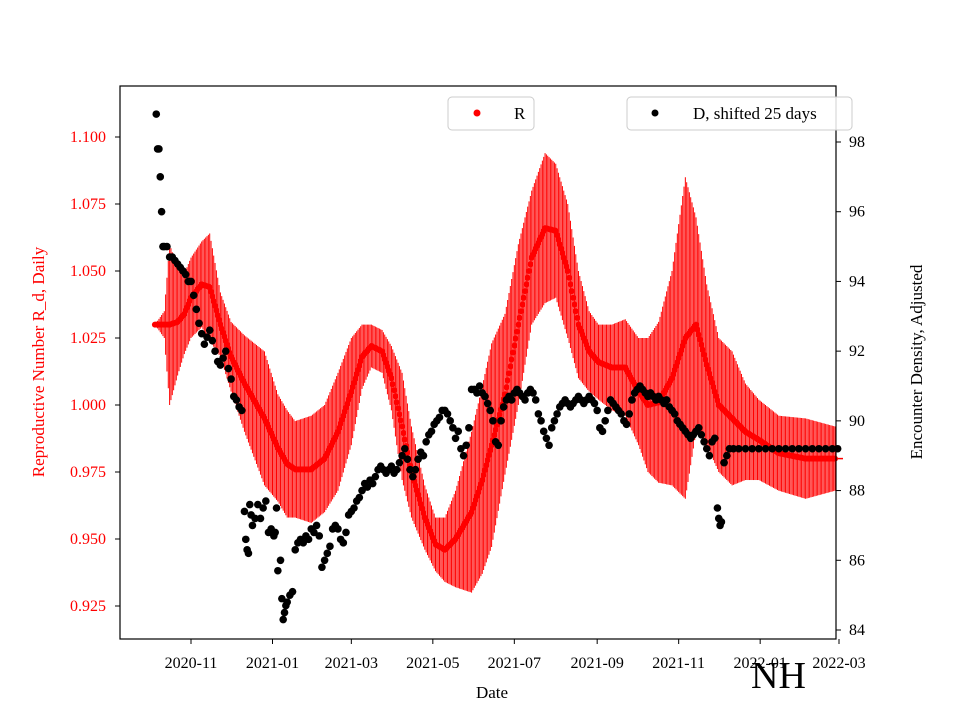  What do you see at coordinates (38, 361) in the screenshot?
I see `y-axis-left-label: Reproductive Number R_d, Daily` at bounding box center [38, 361].